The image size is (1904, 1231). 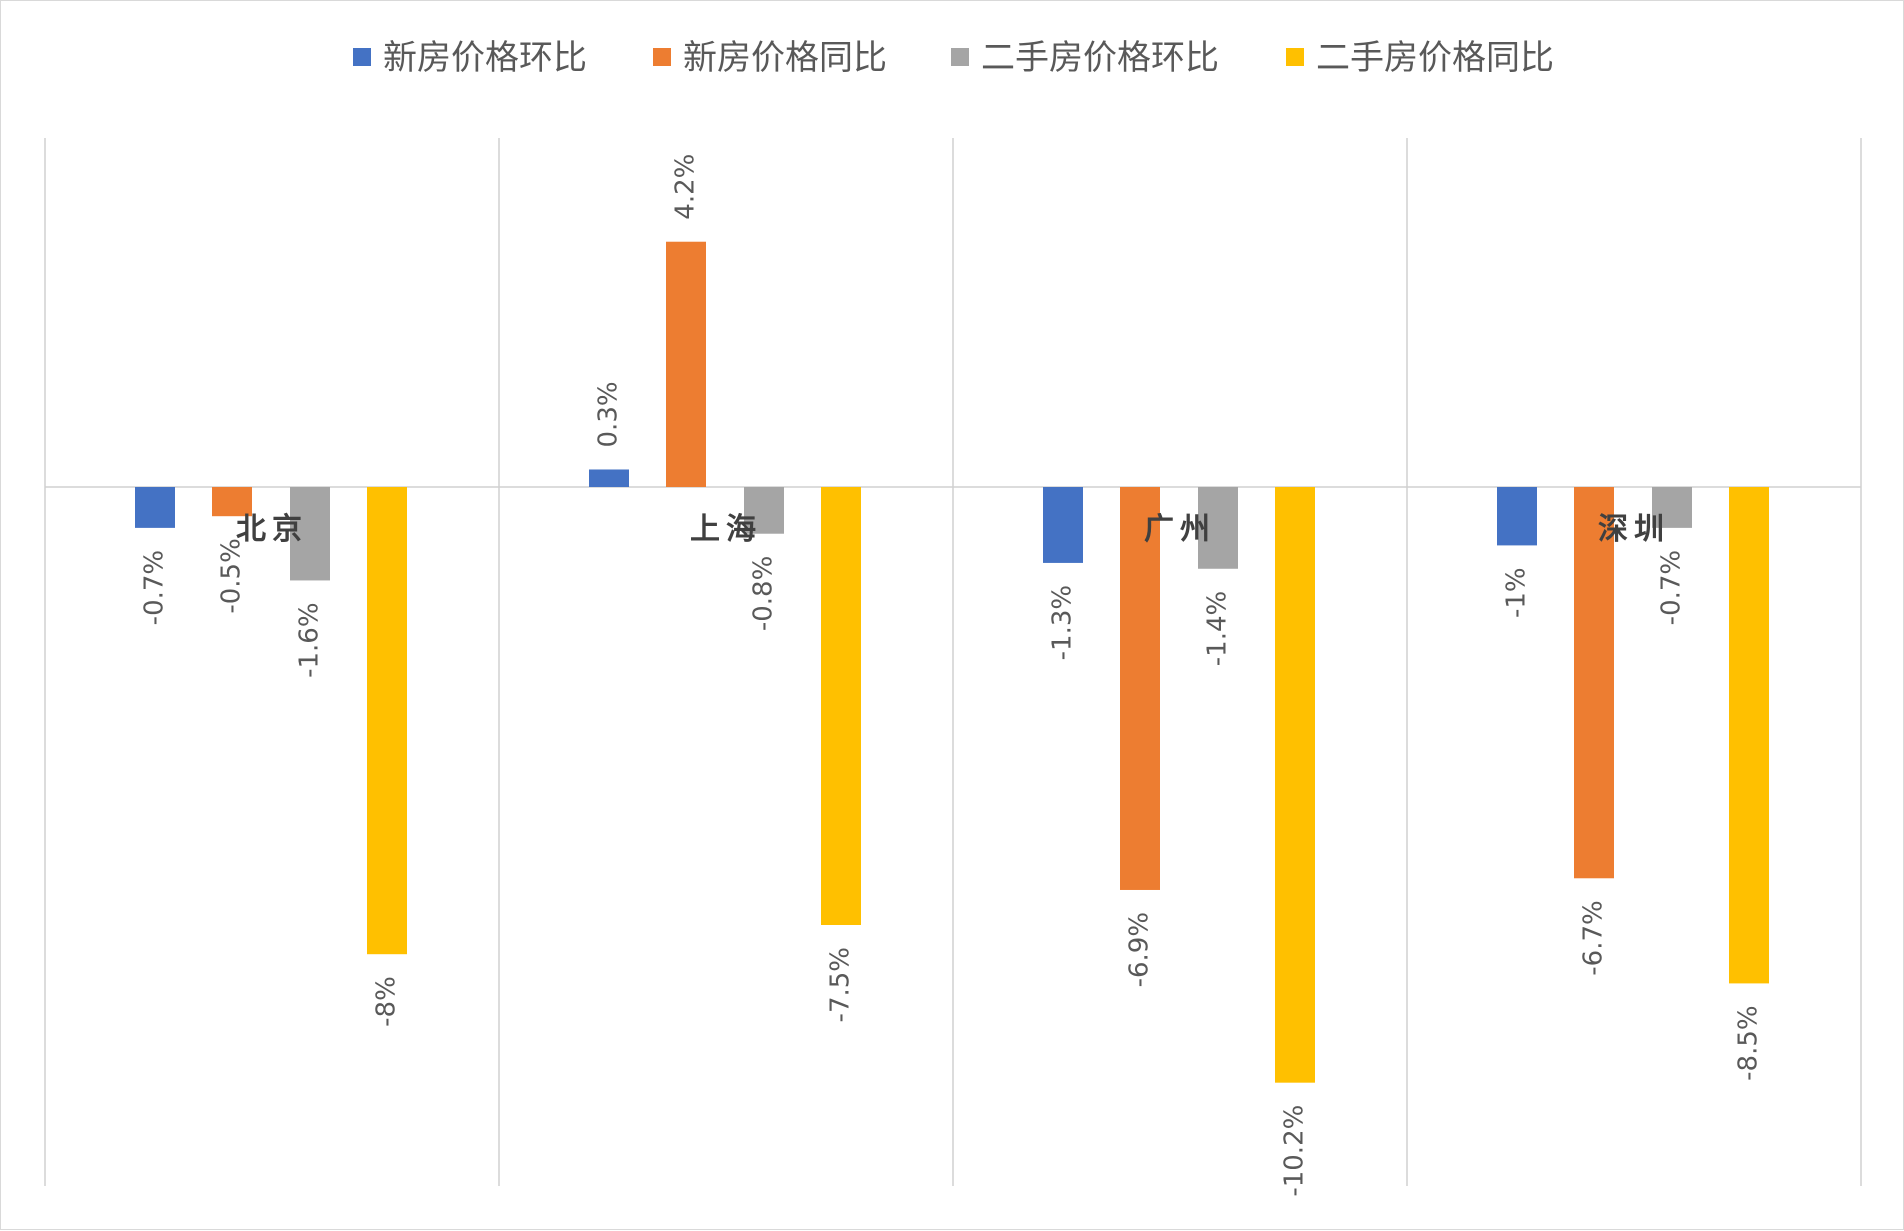 I want to click on data-label-1-4: -1%, so click(x=1517, y=592).